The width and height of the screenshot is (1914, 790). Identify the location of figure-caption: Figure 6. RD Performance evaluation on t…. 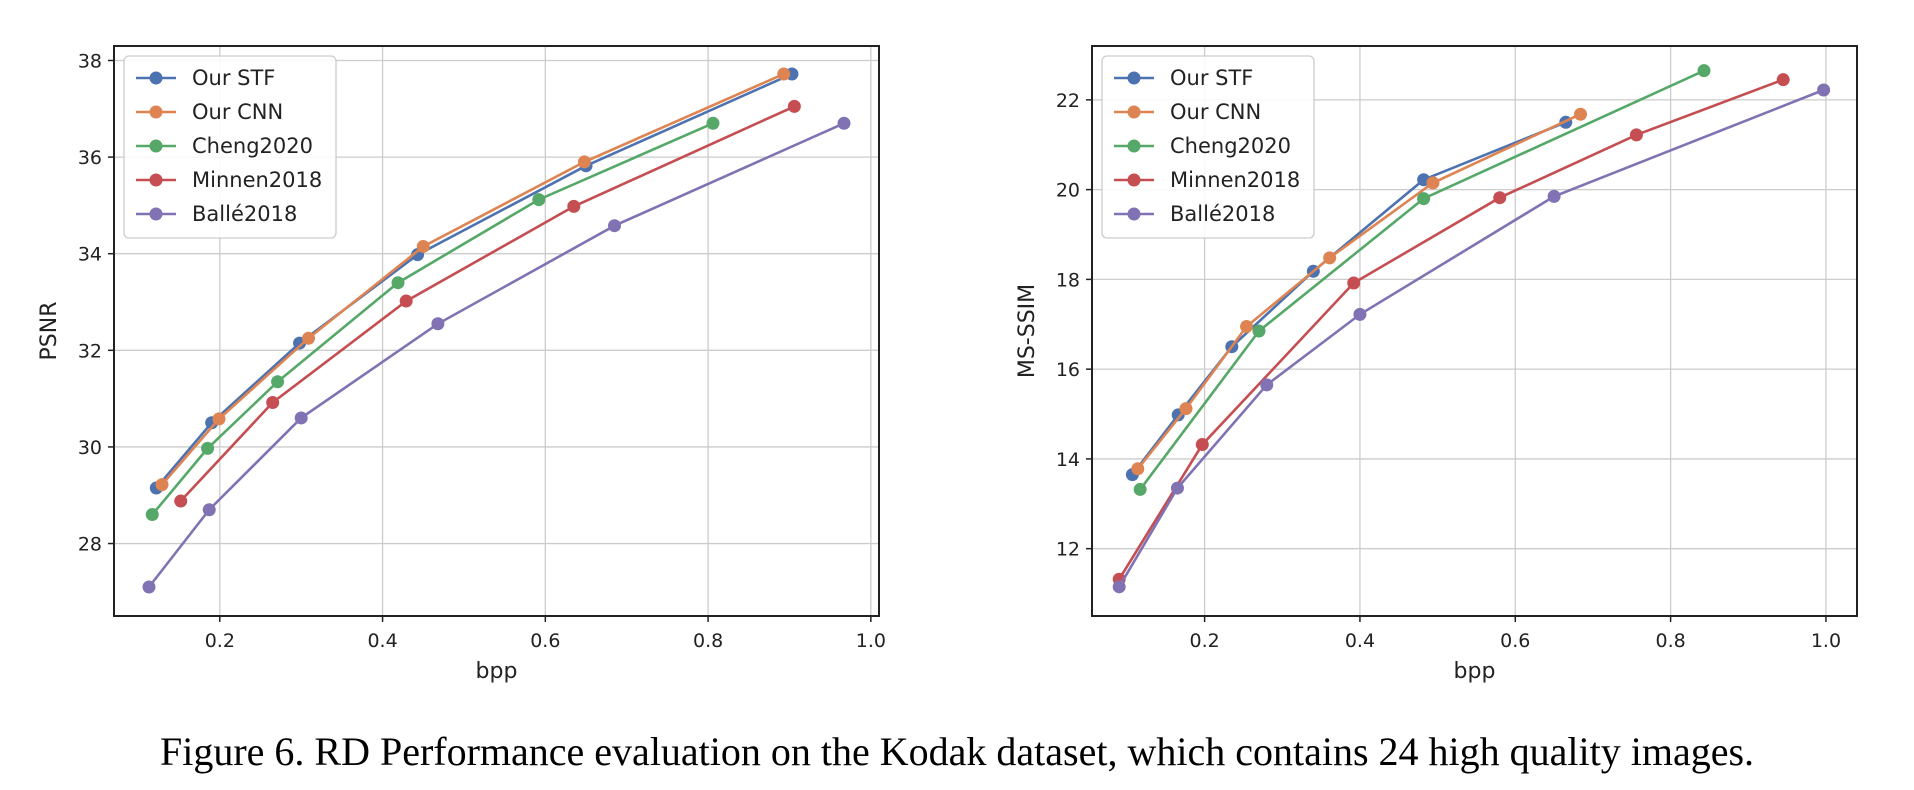
(957, 751).